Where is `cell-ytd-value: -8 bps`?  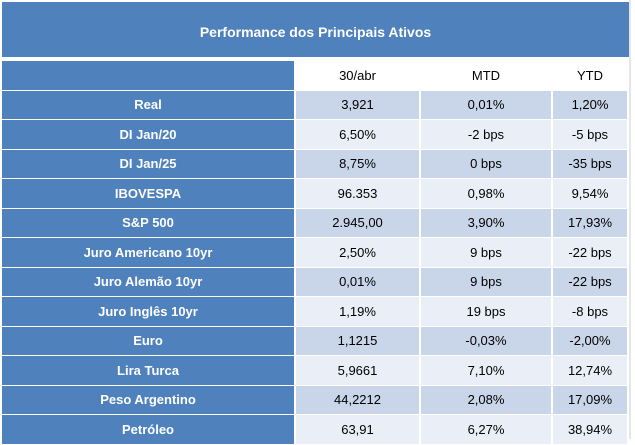
cell-ytd-value: -8 bps is located at coordinates (591, 312).